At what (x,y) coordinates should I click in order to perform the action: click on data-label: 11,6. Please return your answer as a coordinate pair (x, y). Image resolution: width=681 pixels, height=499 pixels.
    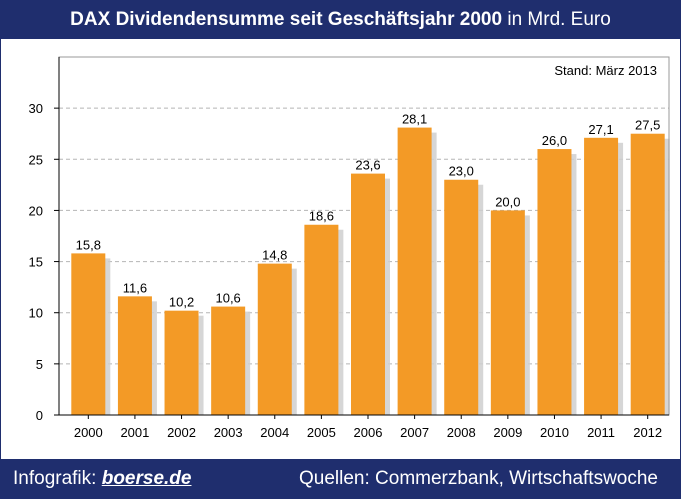
    Looking at the image, I should click on (135, 287).